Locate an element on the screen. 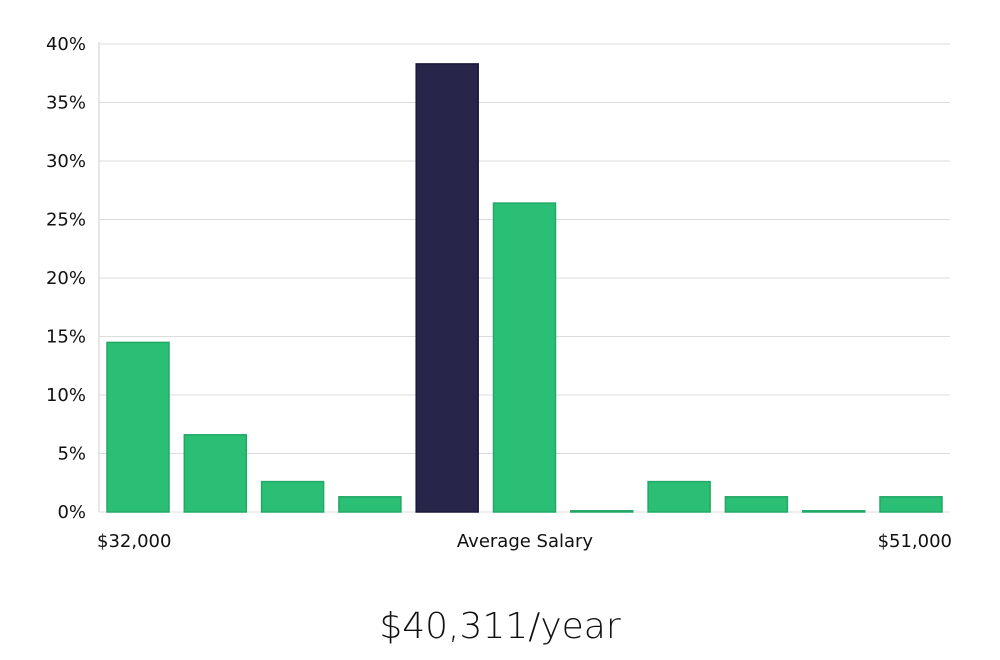 This screenshot has width=1000, height=660. y-tick-label: 5% is located at coordinates (71, 454).